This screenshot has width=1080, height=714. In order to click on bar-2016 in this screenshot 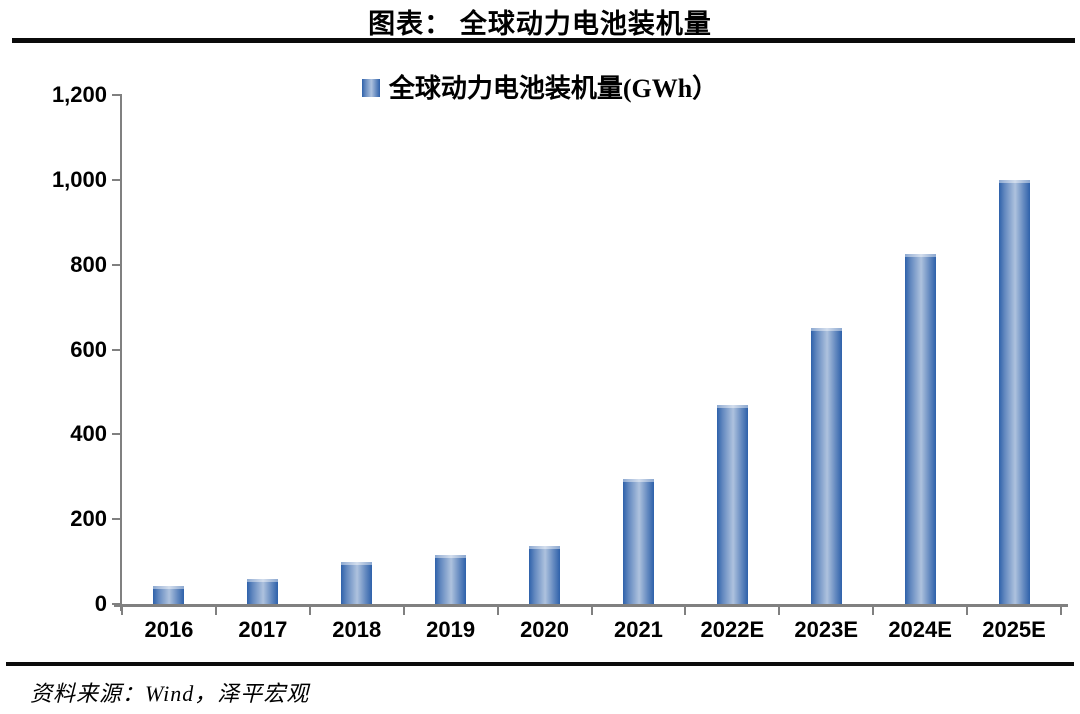, I will do `click(169, 594)`.